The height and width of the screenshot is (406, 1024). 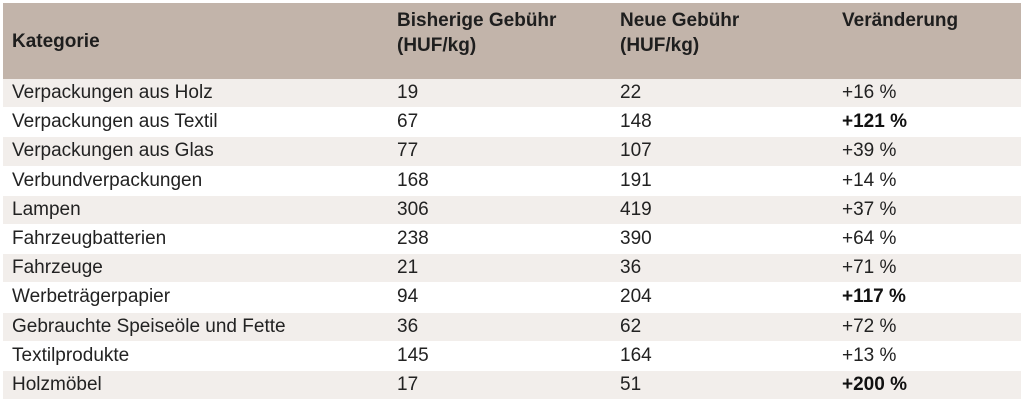 What do you see at coordinates (925, 327) in the screenshot?
I see `cell-veraenderung: +72 %` at bounding box center [925, 327].